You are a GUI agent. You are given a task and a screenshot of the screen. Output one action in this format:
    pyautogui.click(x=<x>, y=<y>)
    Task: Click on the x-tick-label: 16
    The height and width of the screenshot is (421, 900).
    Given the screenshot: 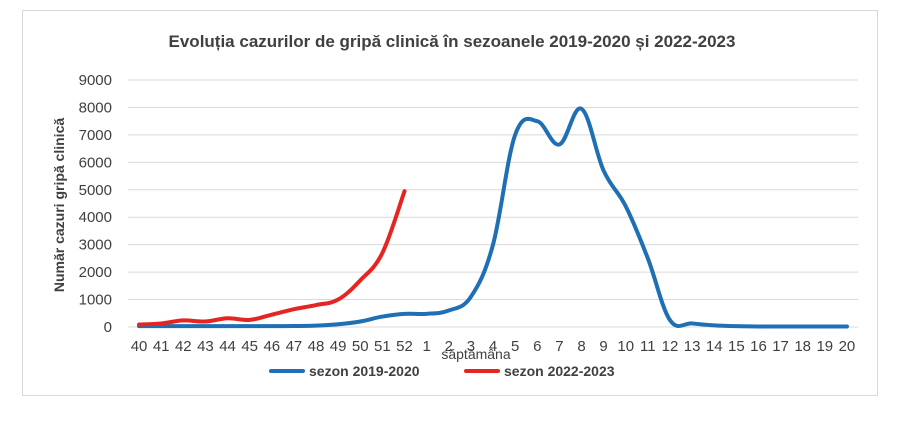 What is the action you would take?
    pyautogui.click(x=758, y=346)
    